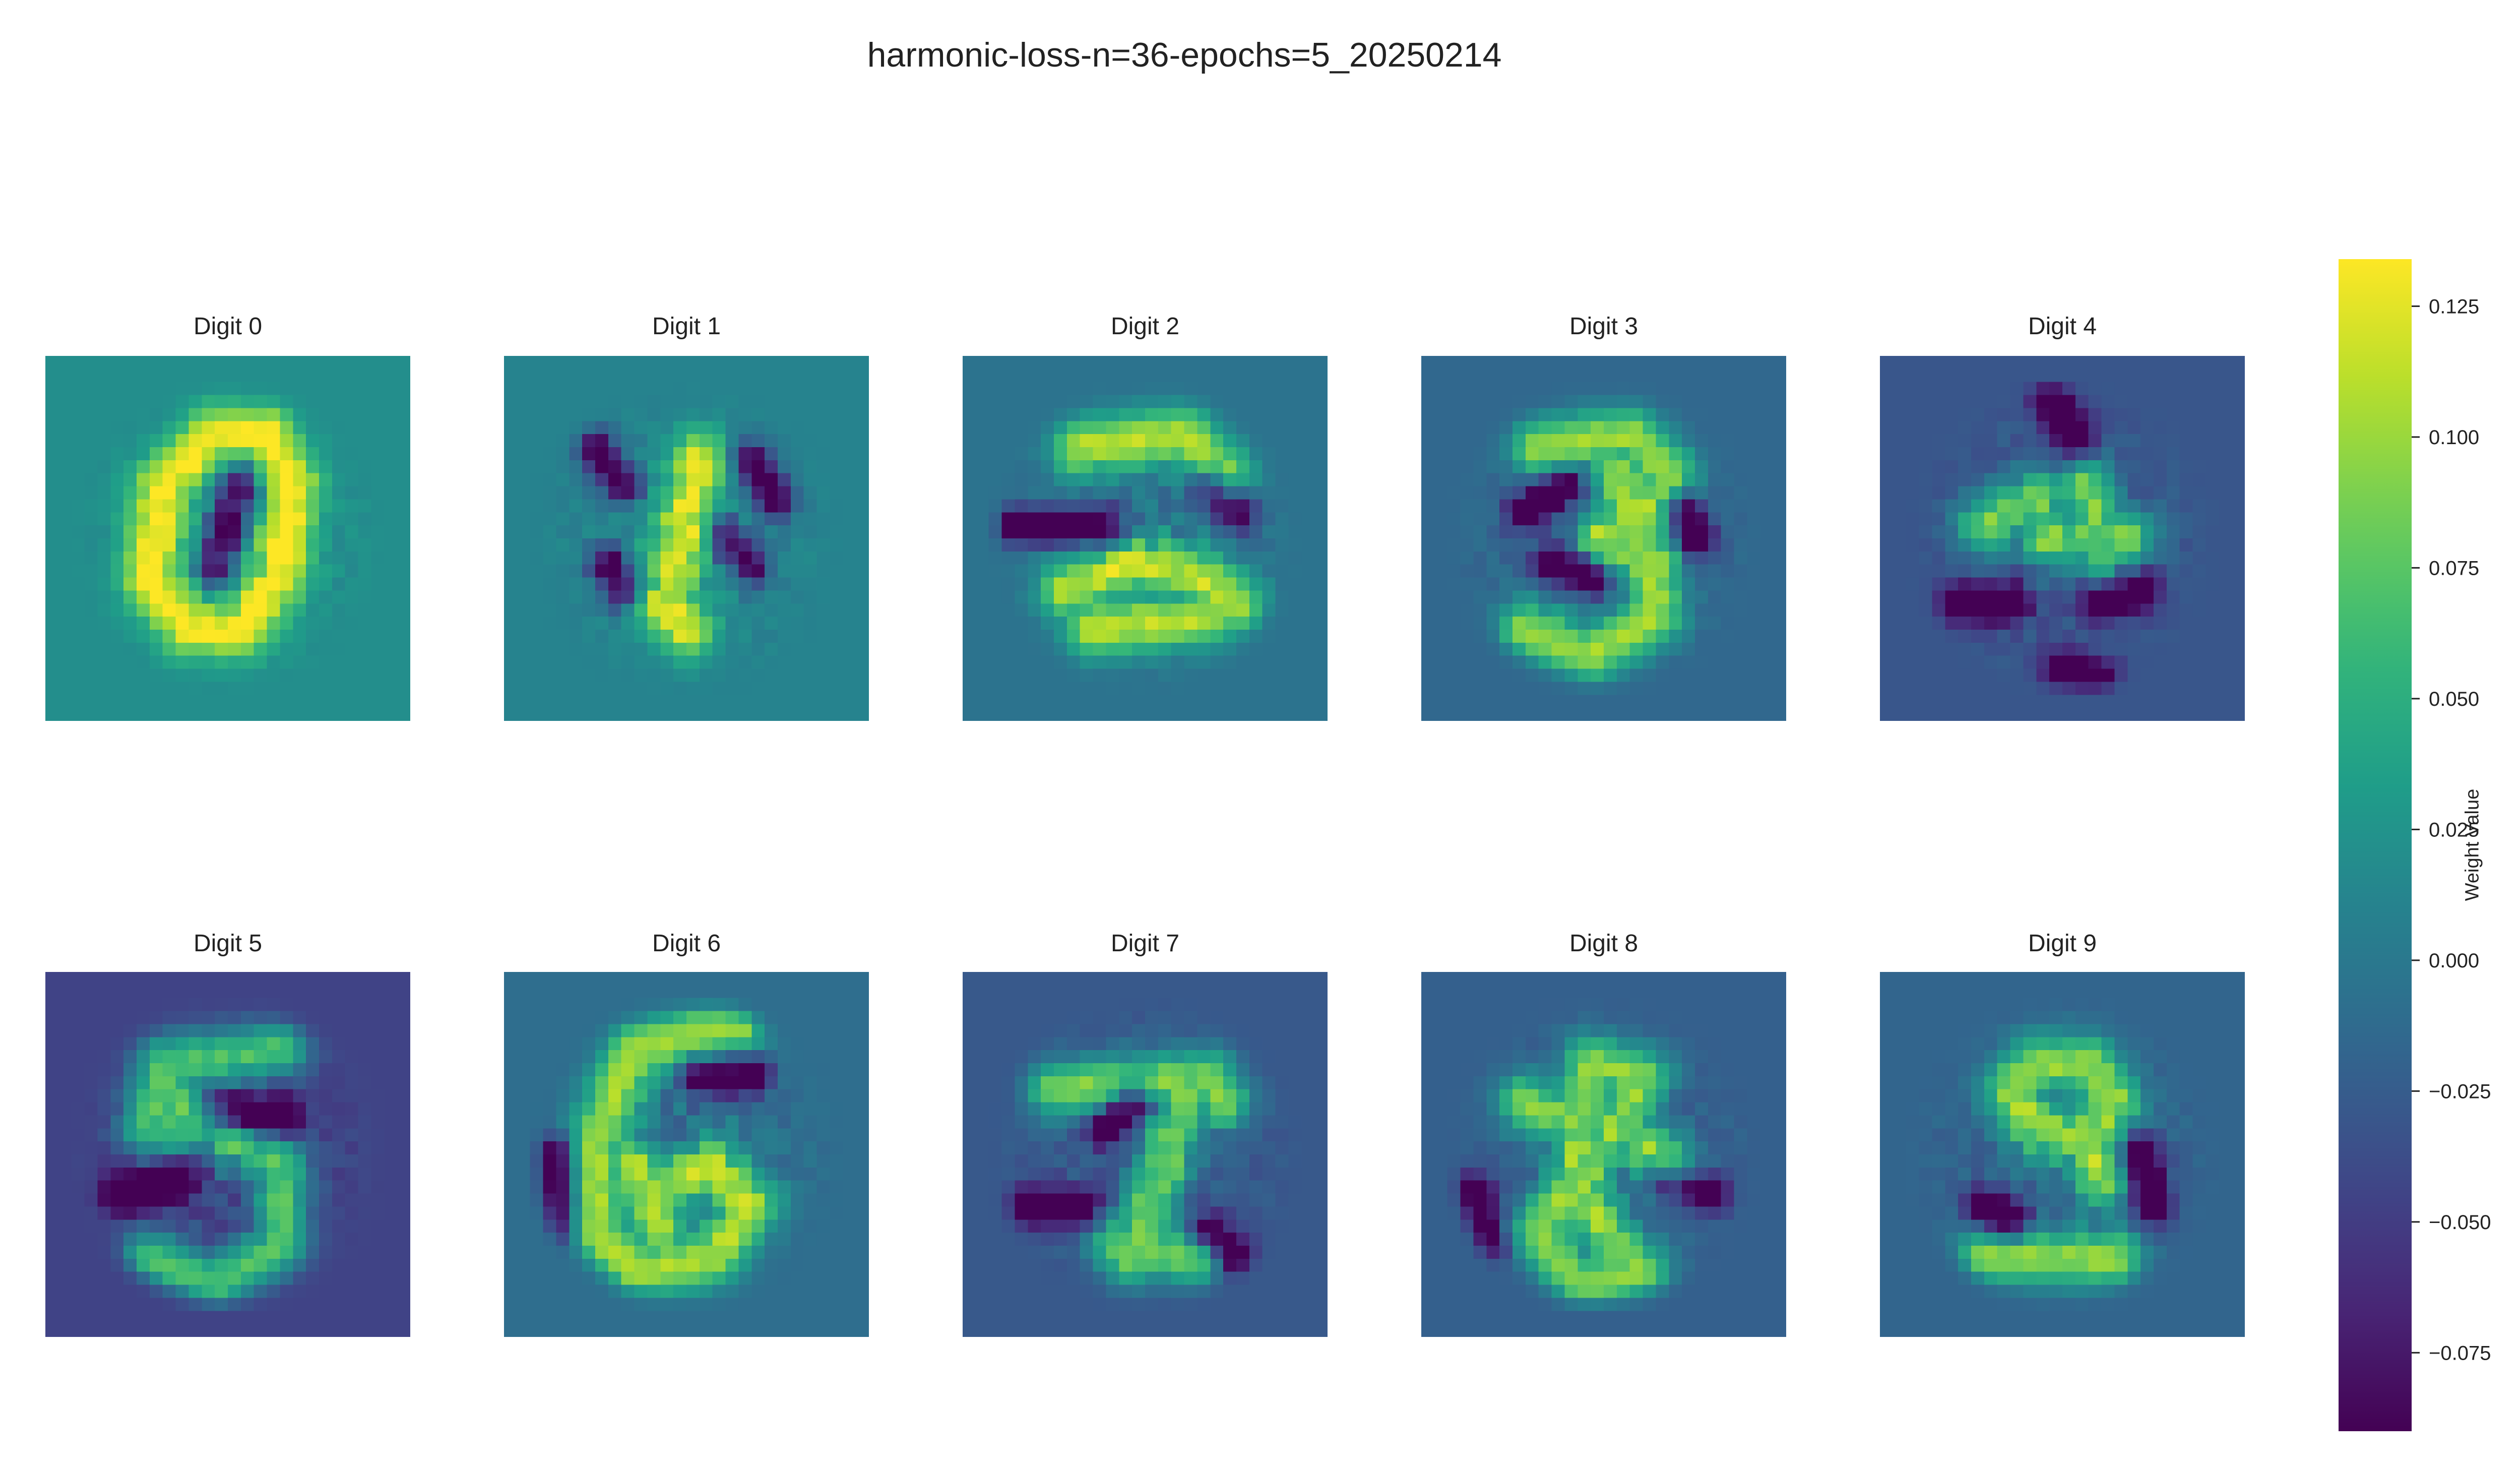 The image size is (2520, 1467). What do you see at coordinates (686, 733) in the screenshot?
I see `digit-panel-6: Digit 6` at bounding box center [686, 733].